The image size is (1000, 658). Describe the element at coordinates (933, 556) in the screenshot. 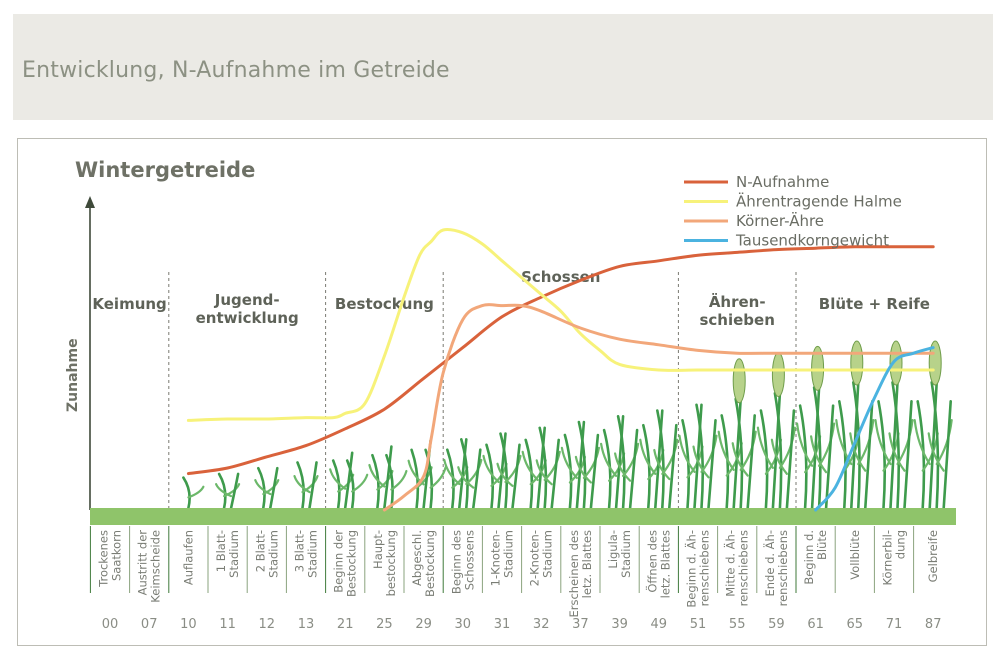

I see `stage-label: Gelbreife` at that location.